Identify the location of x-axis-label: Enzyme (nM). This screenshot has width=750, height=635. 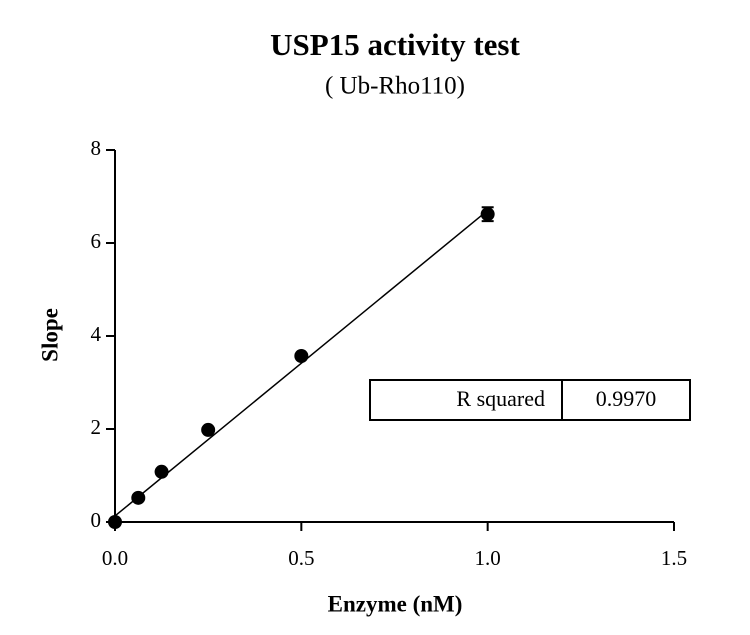
(395, 603).